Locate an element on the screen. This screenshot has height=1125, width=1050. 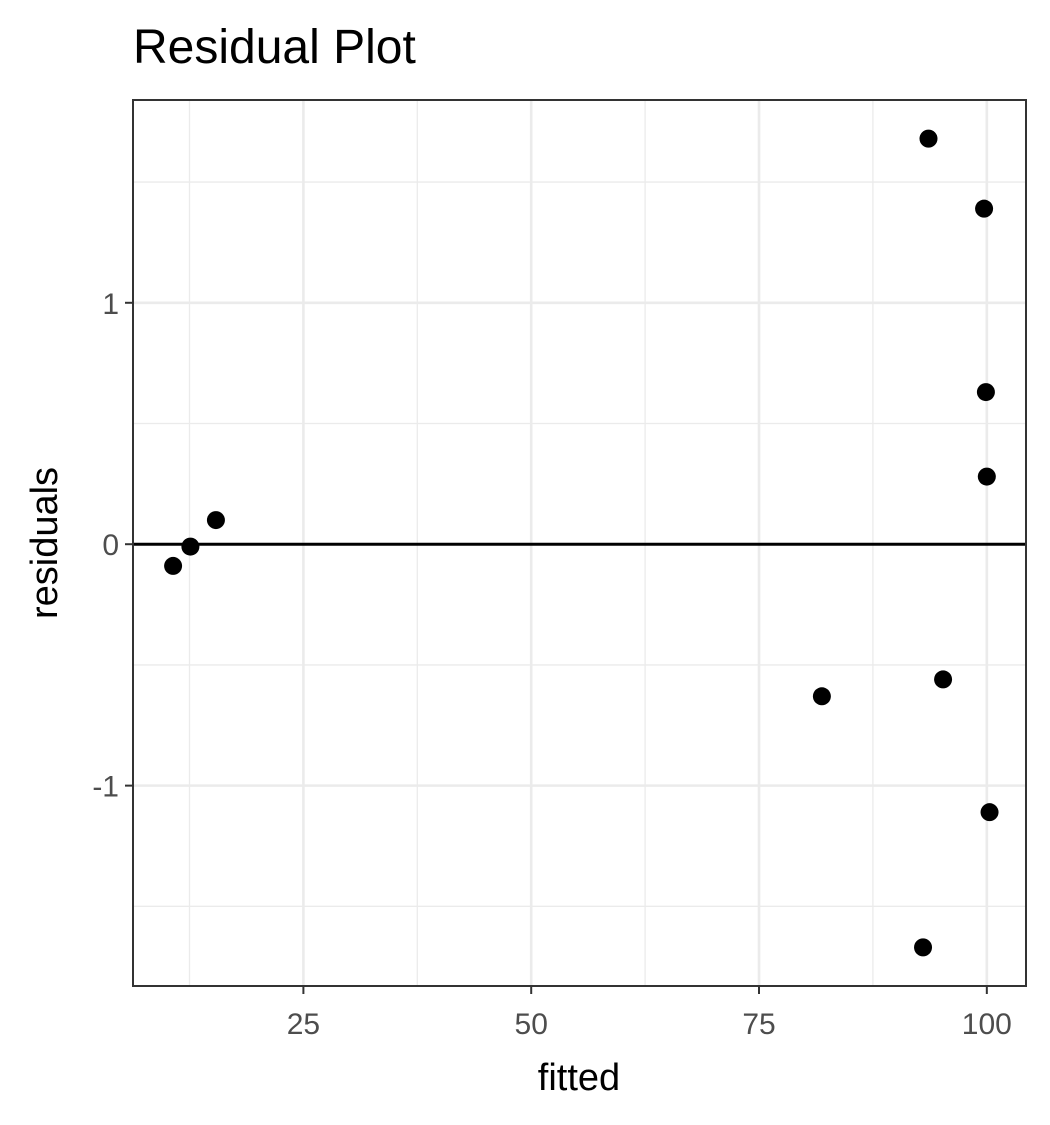
y-axis-label: residuals is located at coordinates (45, 543).